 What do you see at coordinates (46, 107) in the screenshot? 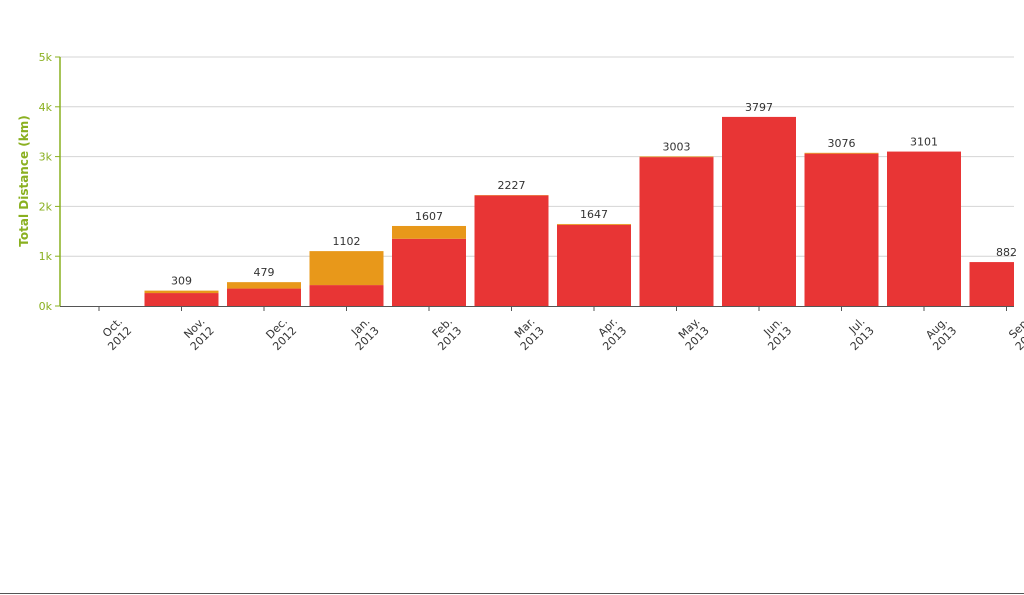
I see `y-tick-label: 4k` at bounding box center [46, 107].